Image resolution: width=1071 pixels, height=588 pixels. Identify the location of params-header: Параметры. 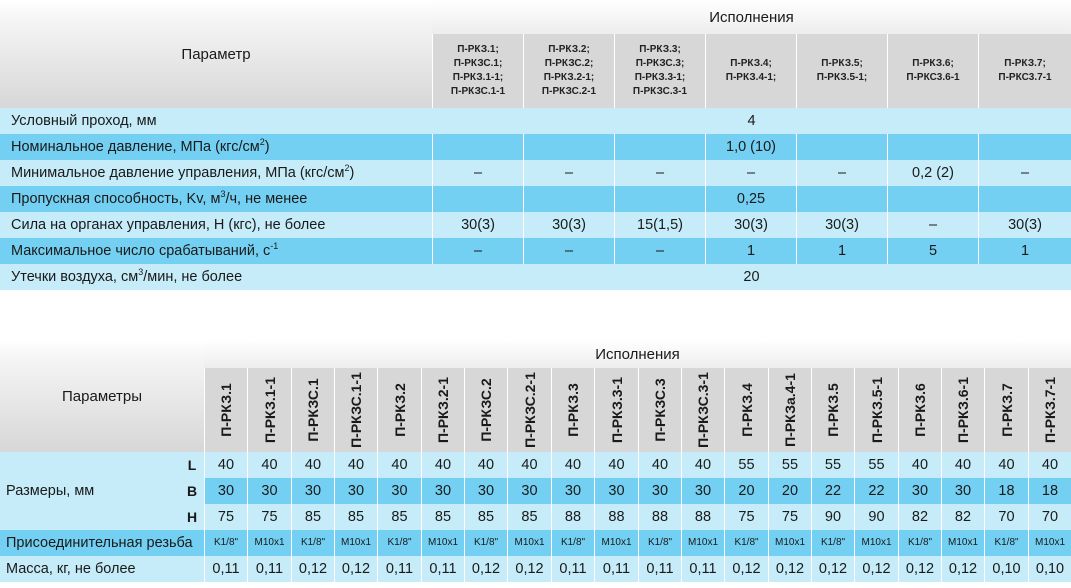
(102, 396).